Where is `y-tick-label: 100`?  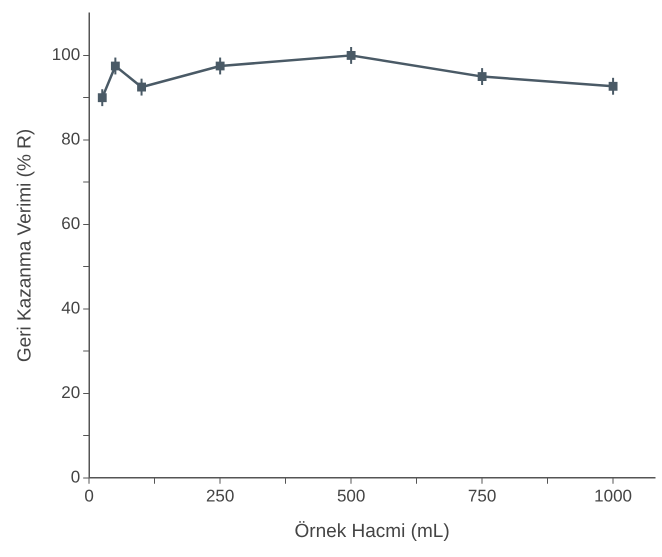 y-tick-label: 100 is located at coordinates (66, 54).